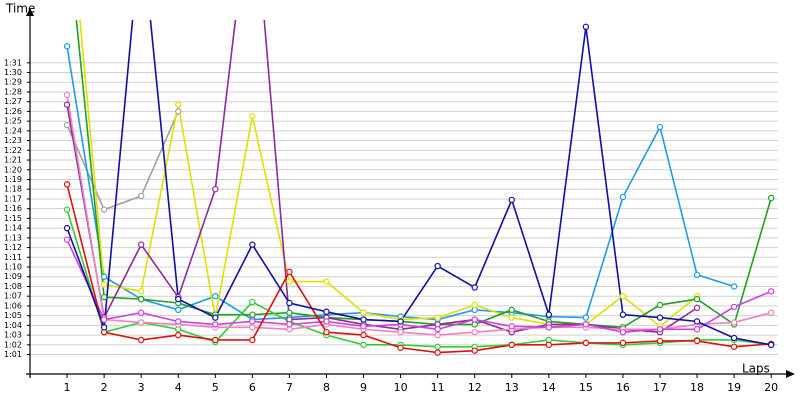 The width and height of the screenshot is (800, 400). What do you see at coordinates (363, 387) in the screenshot?
I see `x-tick-label: 9` at bounding box center [363, 387].